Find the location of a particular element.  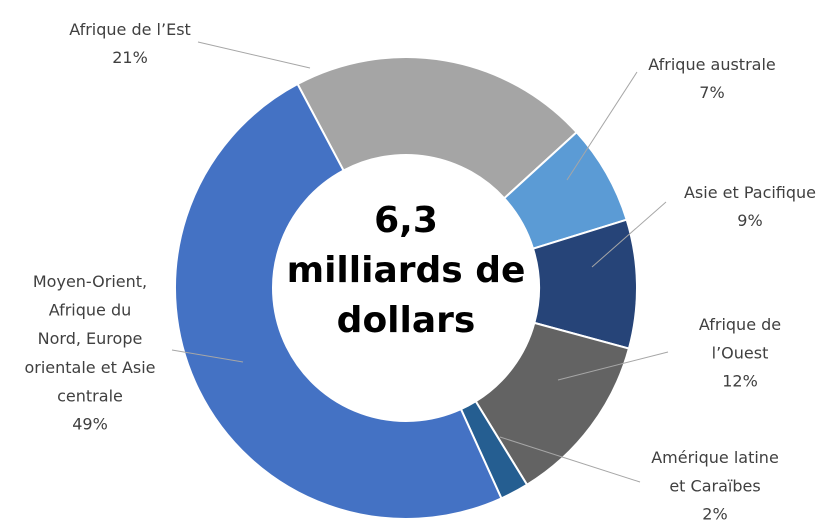

value-label: 7% is located at coordinates (711, 92).